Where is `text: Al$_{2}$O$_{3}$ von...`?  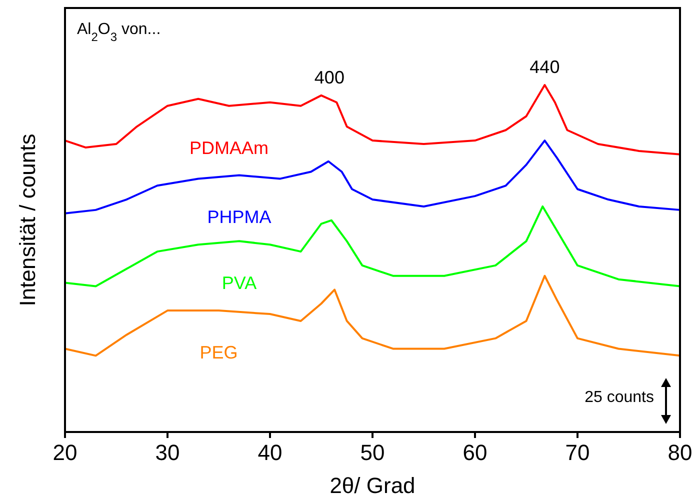
text: Al$_{2}$O$_{3}$ von... is located at coordinates (119, 32).